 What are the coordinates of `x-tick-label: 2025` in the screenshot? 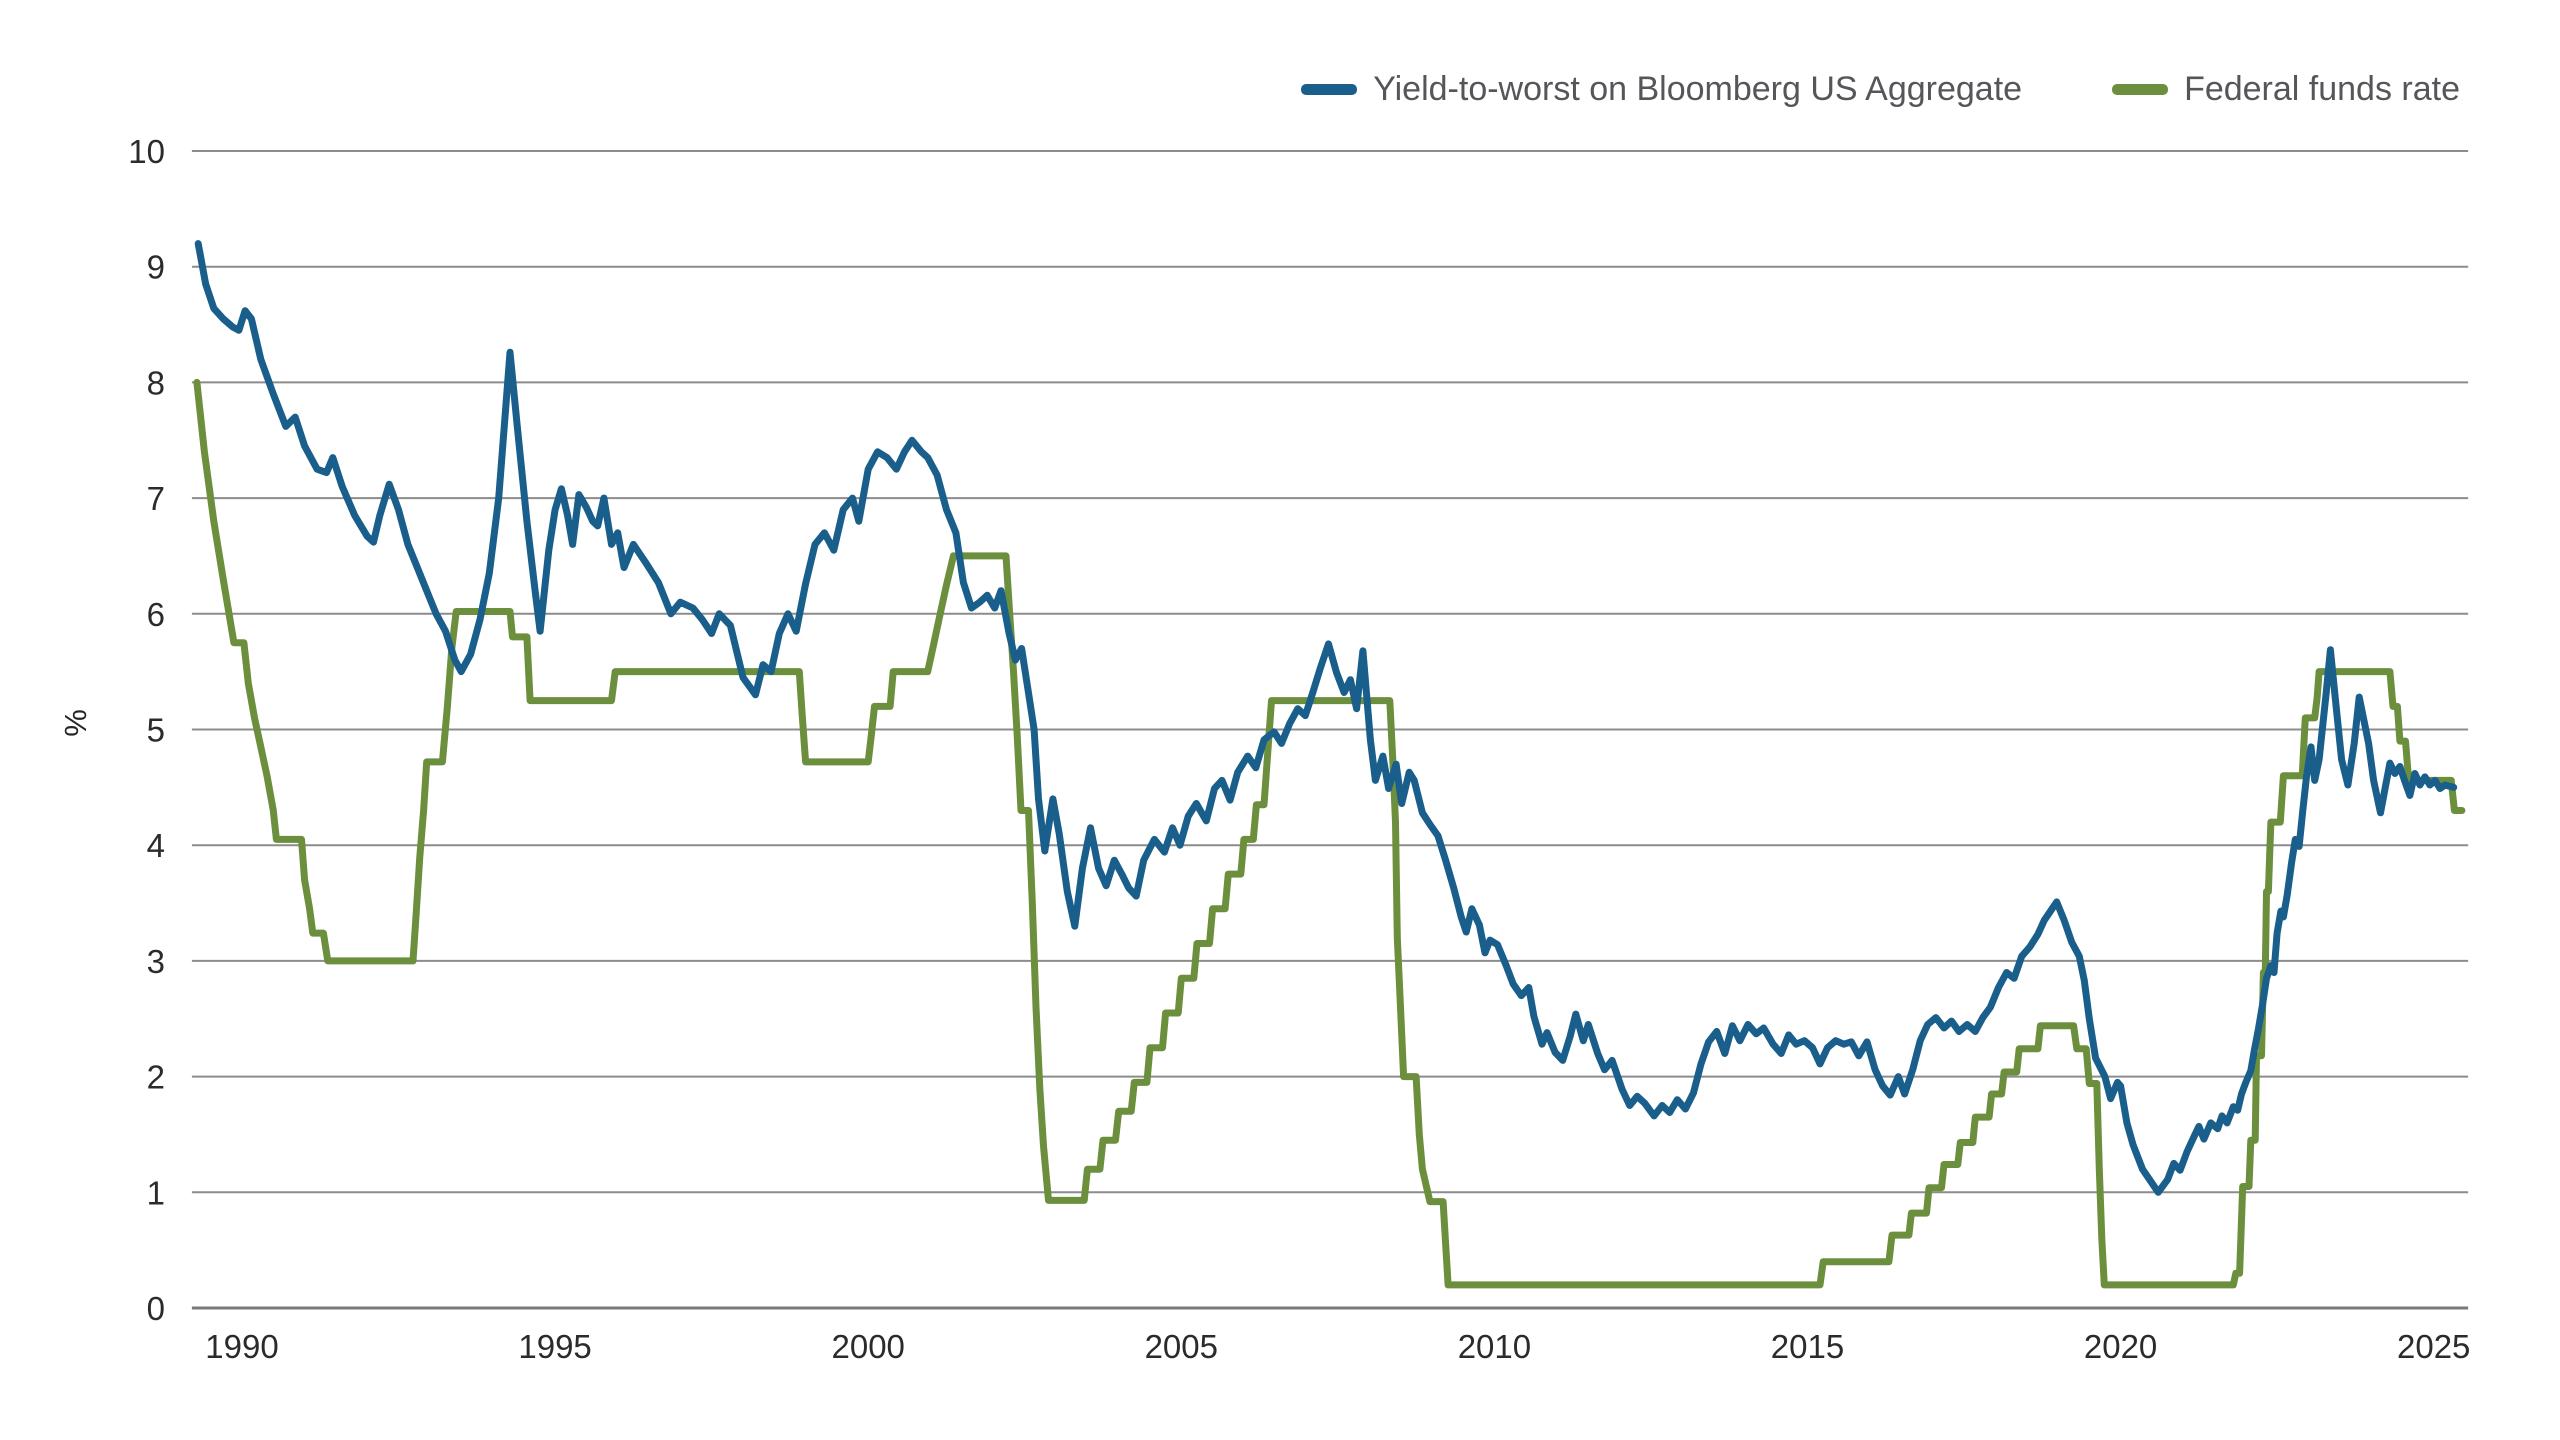 It's located at (2433, 1346).